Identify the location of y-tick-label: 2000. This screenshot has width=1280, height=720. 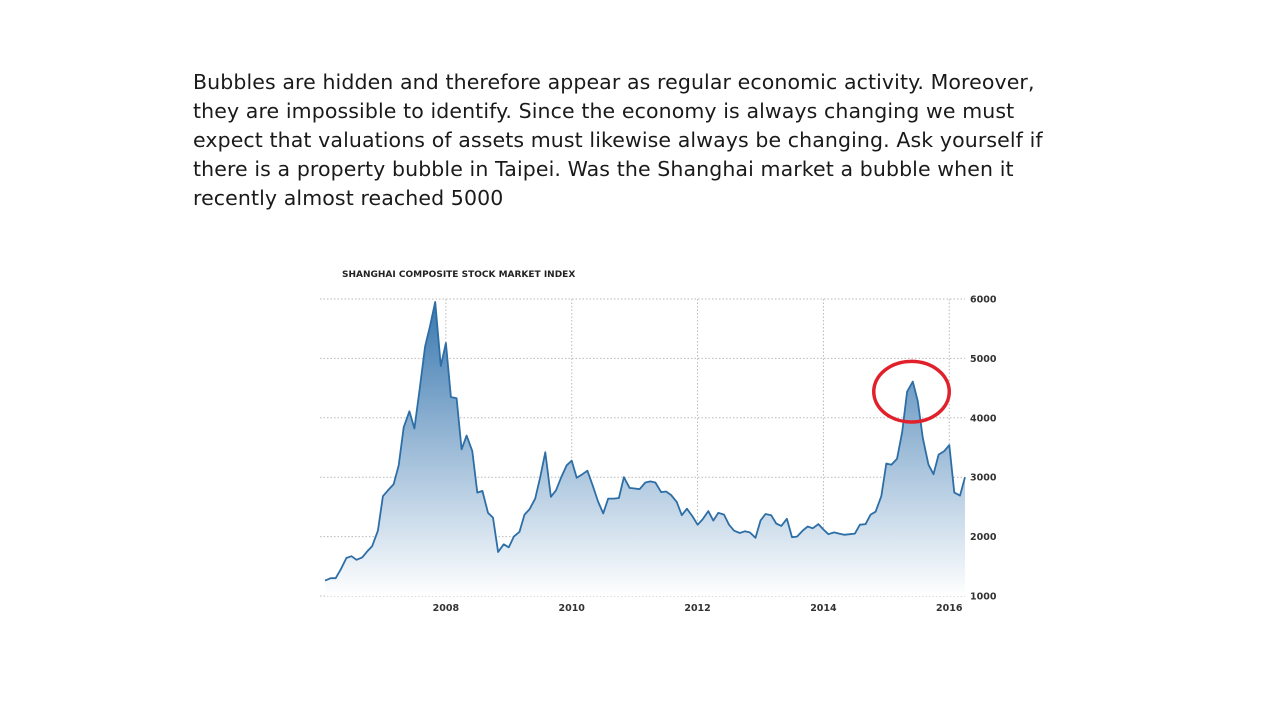
(983, 537).